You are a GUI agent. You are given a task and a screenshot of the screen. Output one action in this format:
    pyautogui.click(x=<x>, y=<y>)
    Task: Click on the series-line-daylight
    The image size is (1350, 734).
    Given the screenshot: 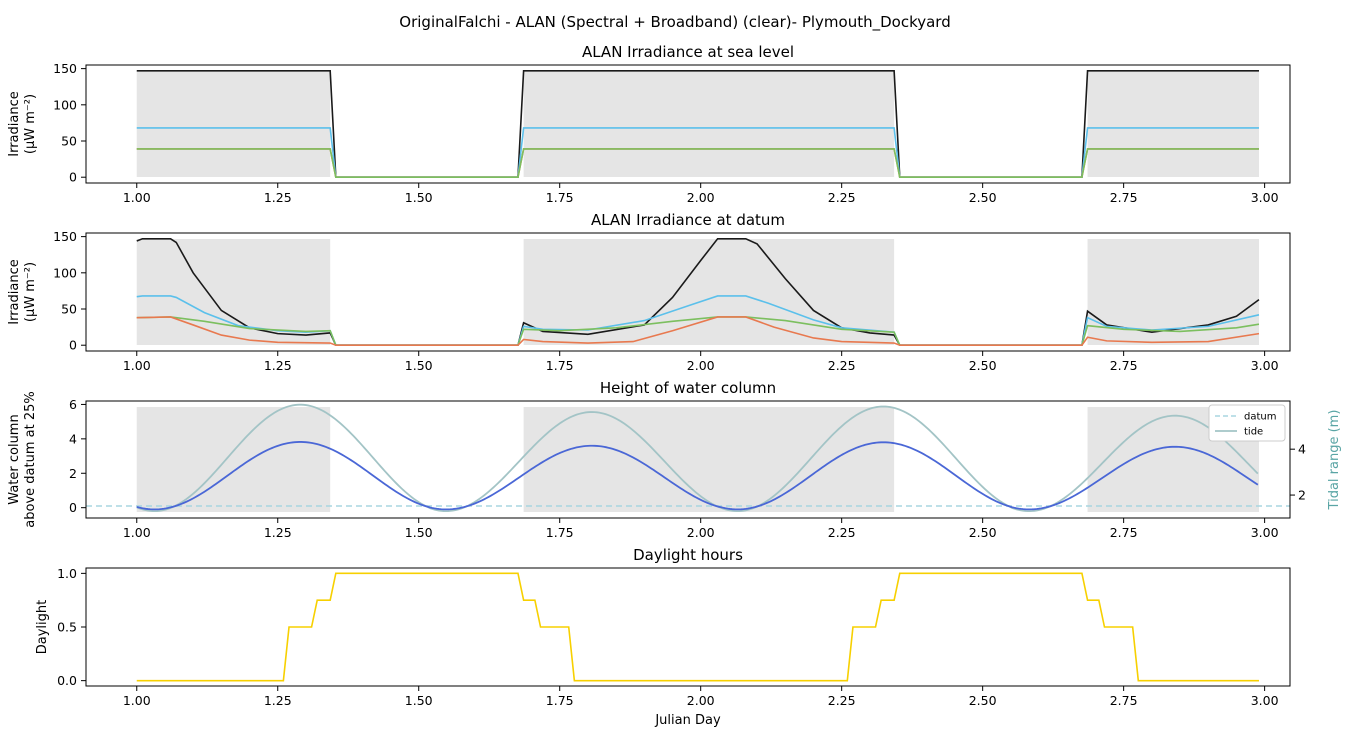 What is the action you would take?
    pyautogui.click(x=697, y=627)
    